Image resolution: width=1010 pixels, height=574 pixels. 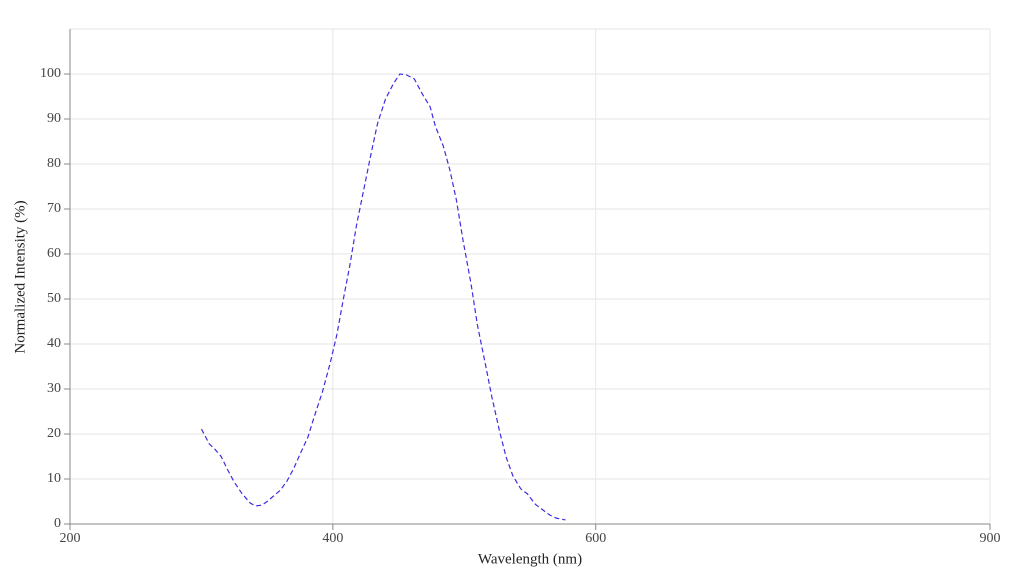 What do you see at coordinates (54, 253) in the screenshot?
I see `y-tick-label: 60` at bounding box center [54, 253].